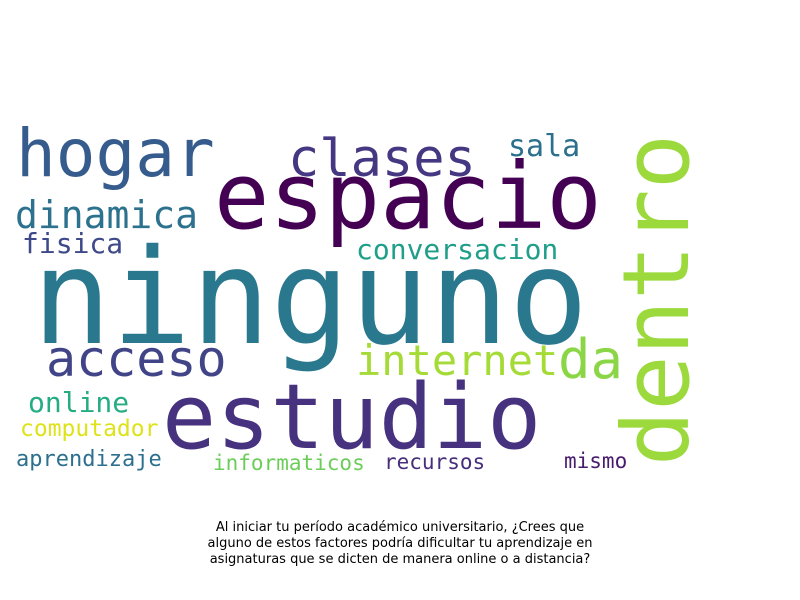 The width and height of the screenshot is (800, 600). What do you see at coordinates (73, 243) in the screenshot?
I see `word-fisica: fisica` at bounding box center [73, 243].